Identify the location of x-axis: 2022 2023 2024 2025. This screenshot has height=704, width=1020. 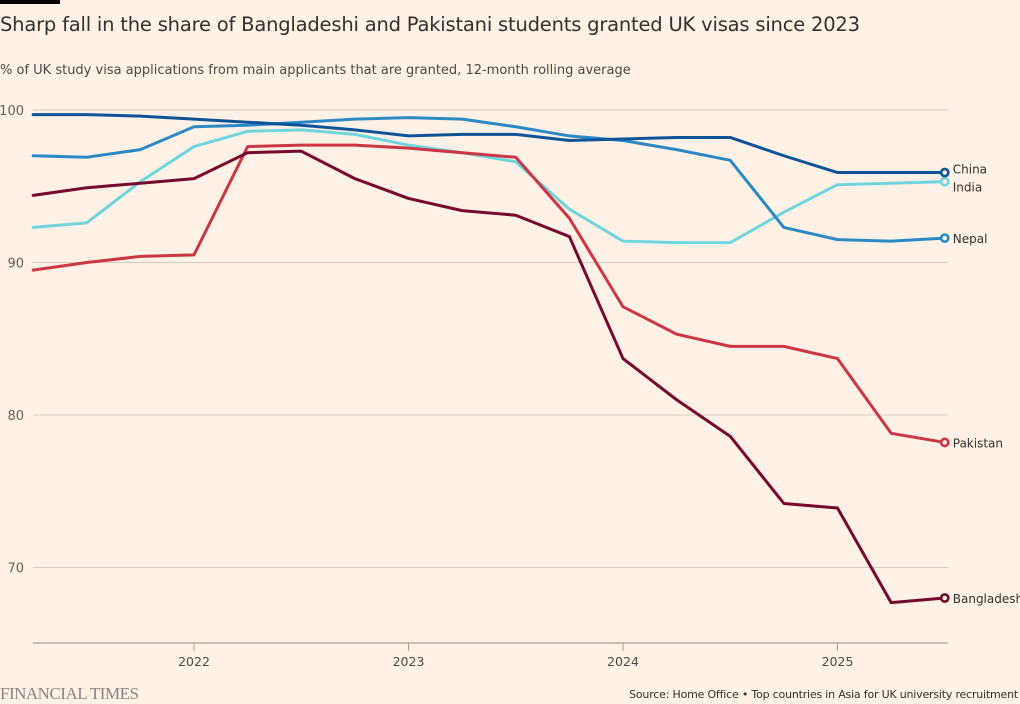
(490, 655).